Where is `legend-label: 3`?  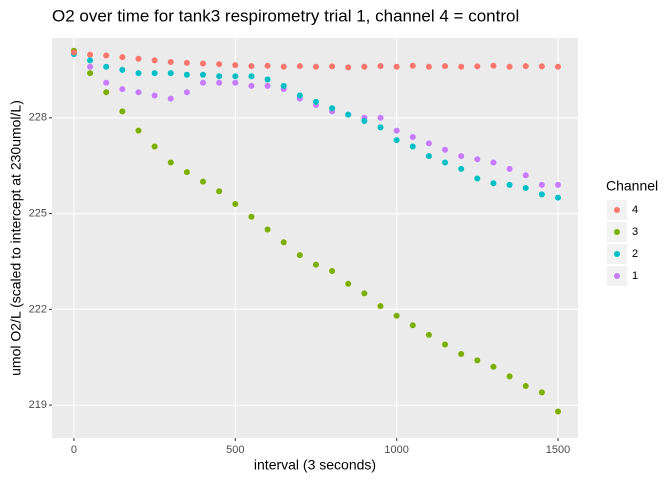 legend-label: 3 is located at coordinates (635, 232).